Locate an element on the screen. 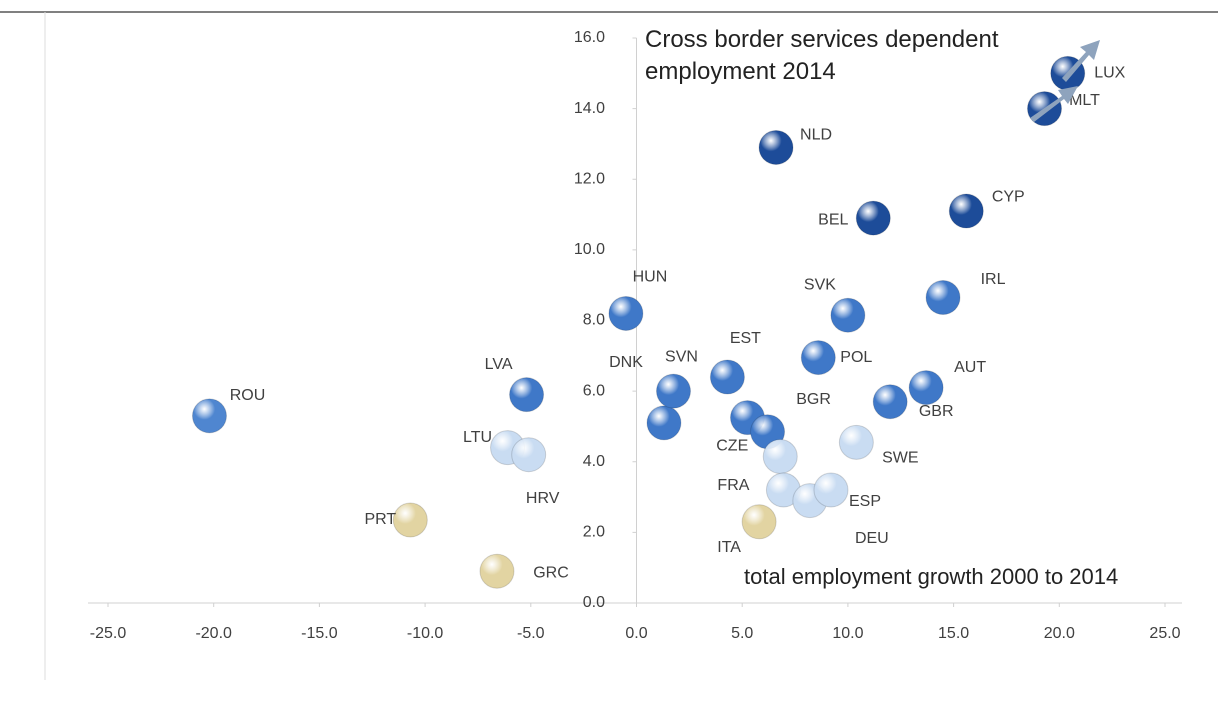  x-tick-label: 0.0 is located at coordinates (636, 633).